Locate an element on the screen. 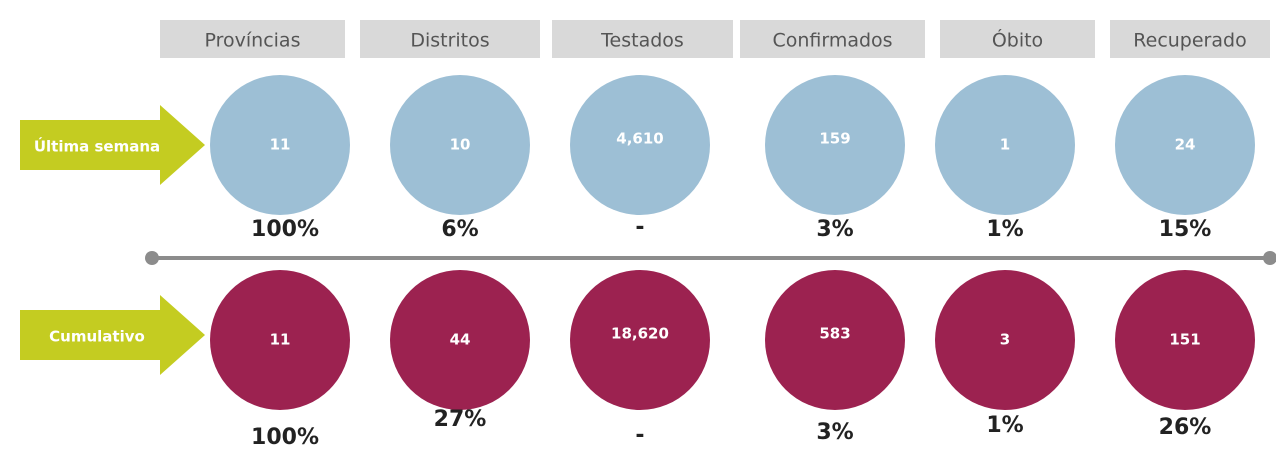 The image size is (1276, 449). stat-value: 151 is located at coordinates (1184, 340).